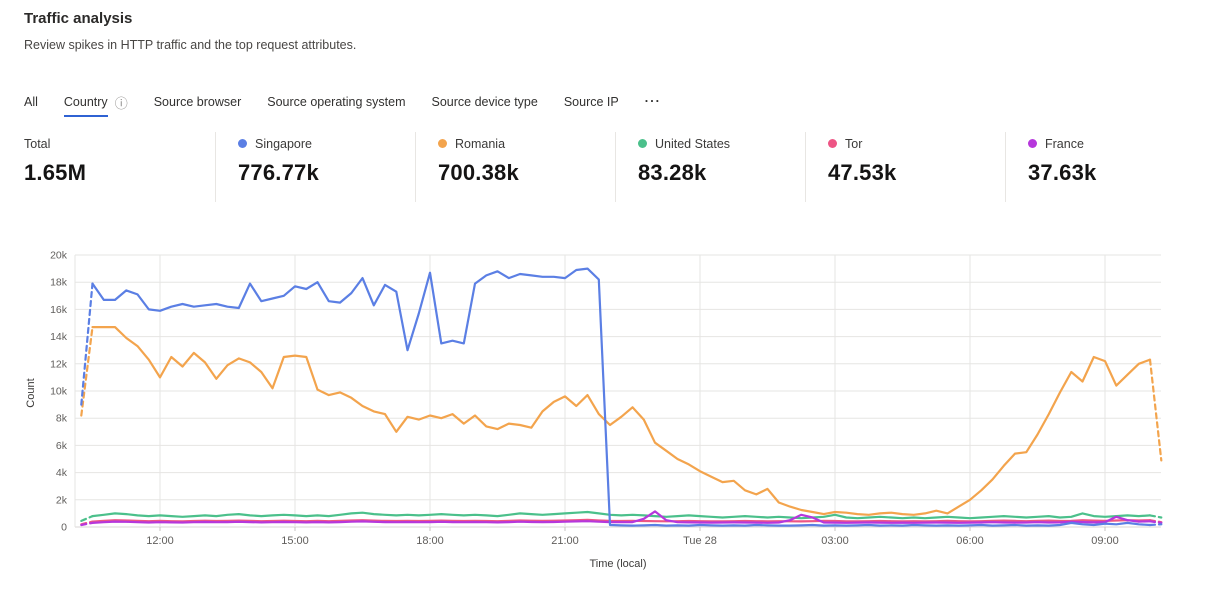 The width and height of the screenshot is (1221, 606). Describe the element at coordinates (55, 172) in the screenshot. I see `stat-value: 1.65M` at that location.